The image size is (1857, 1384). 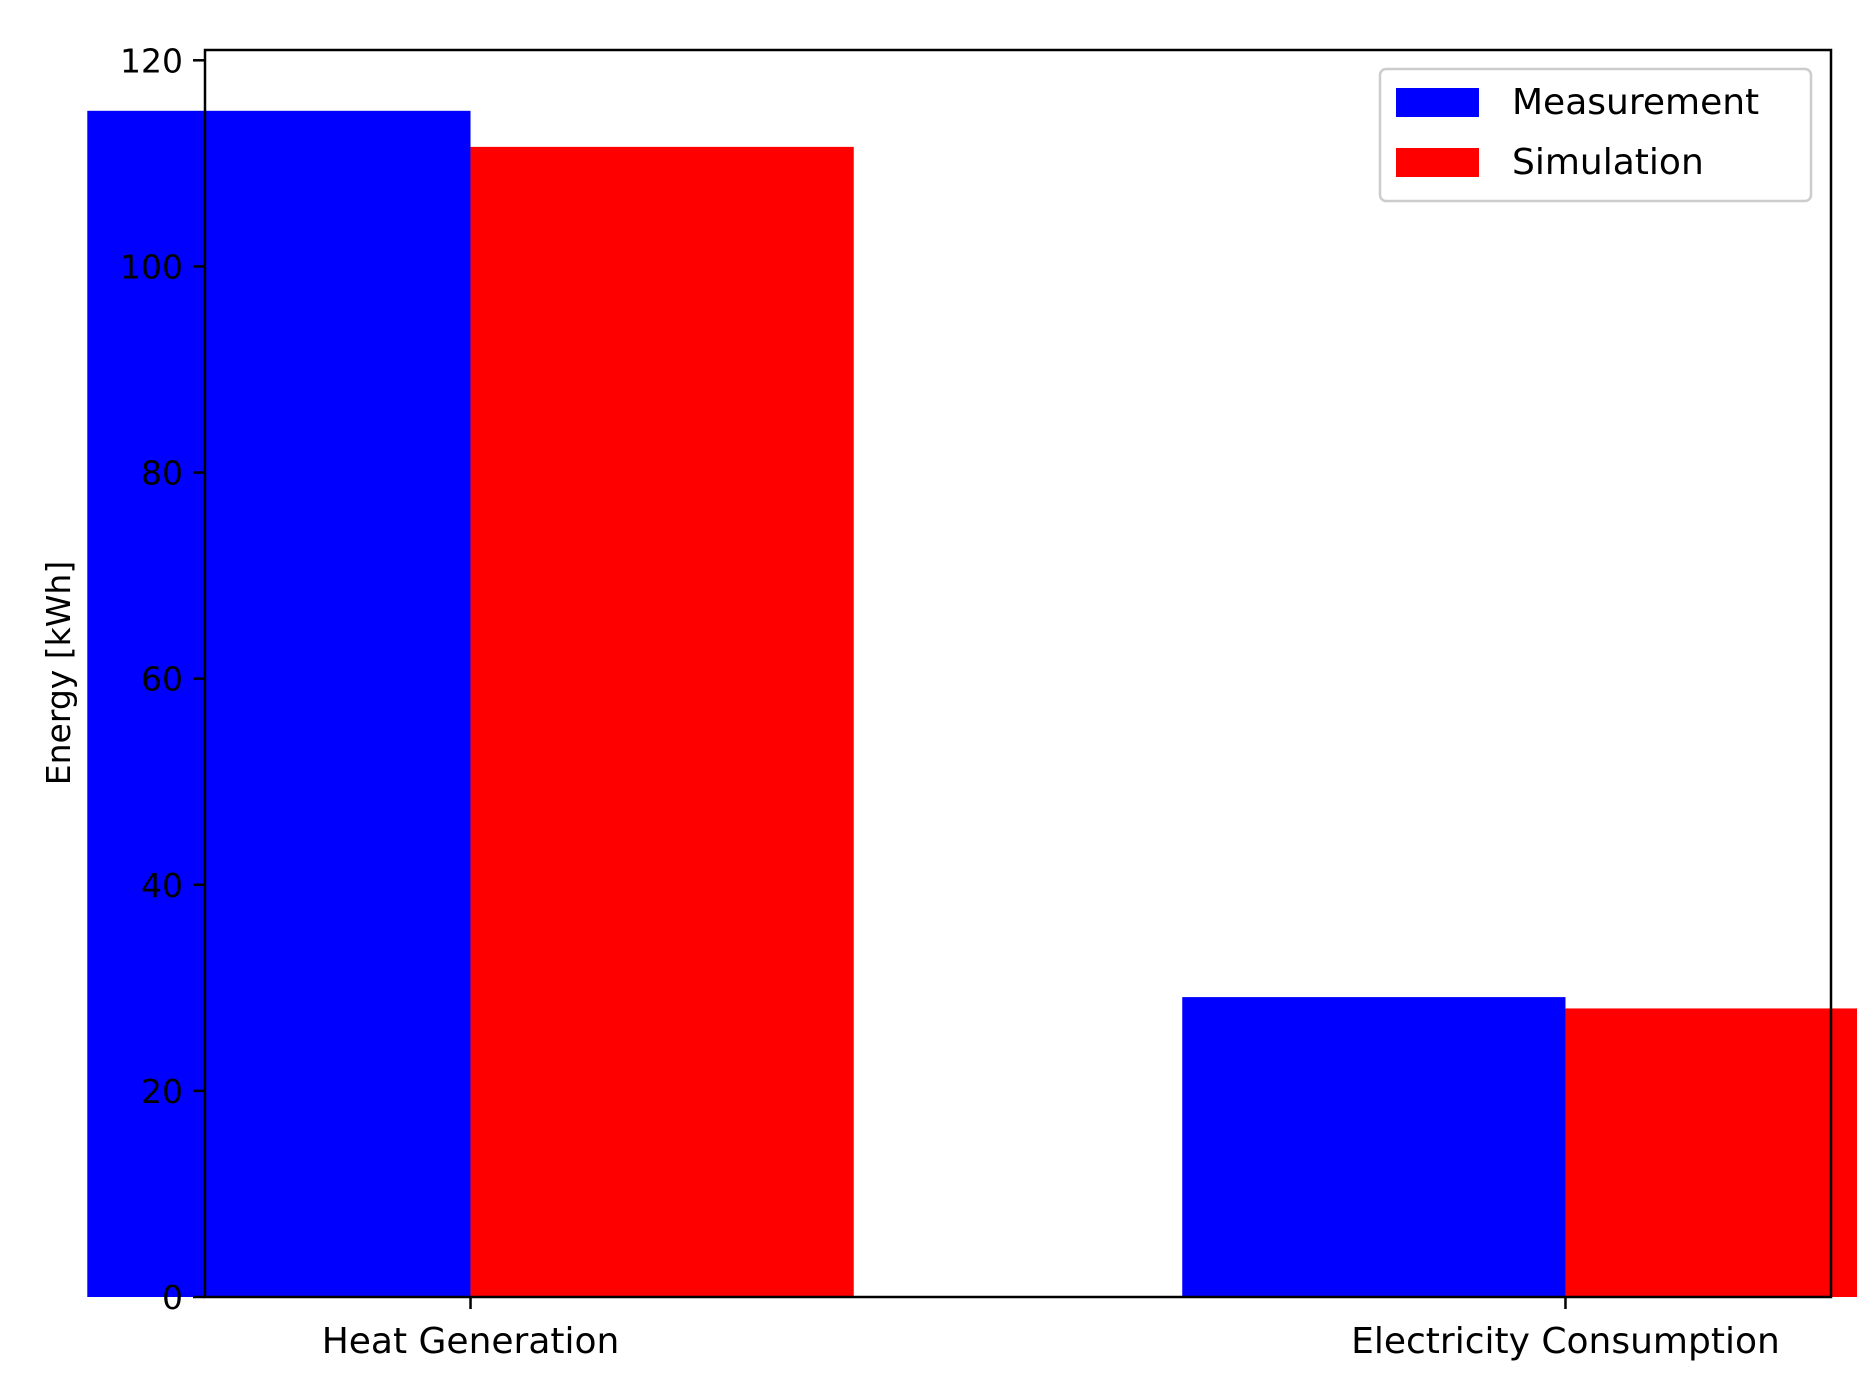 I want to click on y-tick-label-60: 60, so click(x=162, y=679).